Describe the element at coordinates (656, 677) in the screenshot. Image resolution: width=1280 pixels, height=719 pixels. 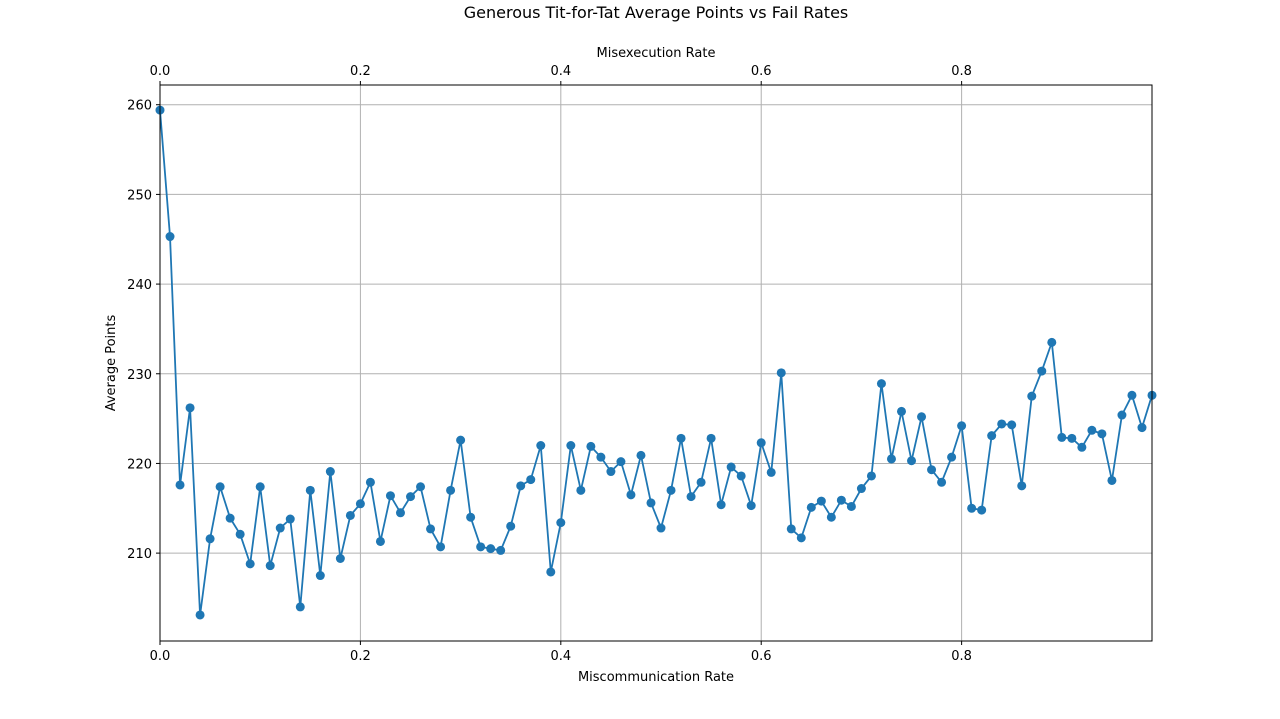
I see `x-axis-label: Miscommunication Rate` at that location.